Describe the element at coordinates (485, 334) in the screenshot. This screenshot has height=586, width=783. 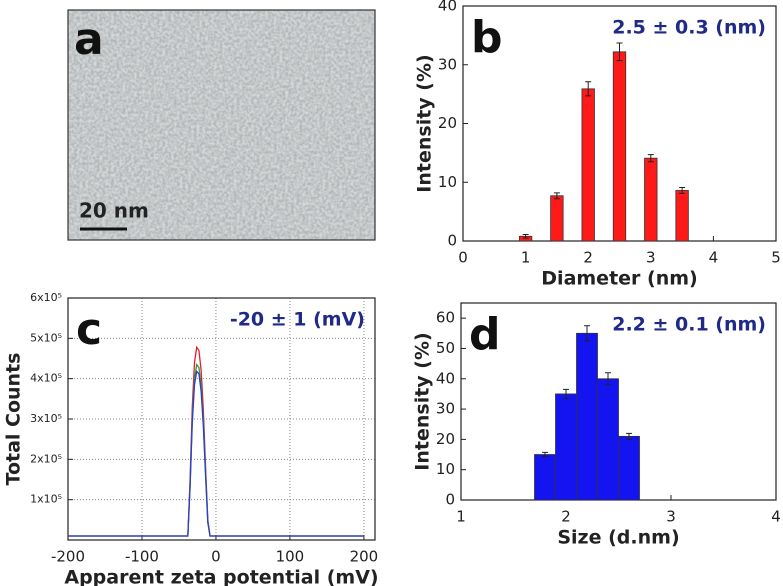
I see `panel-label: d` at that location.